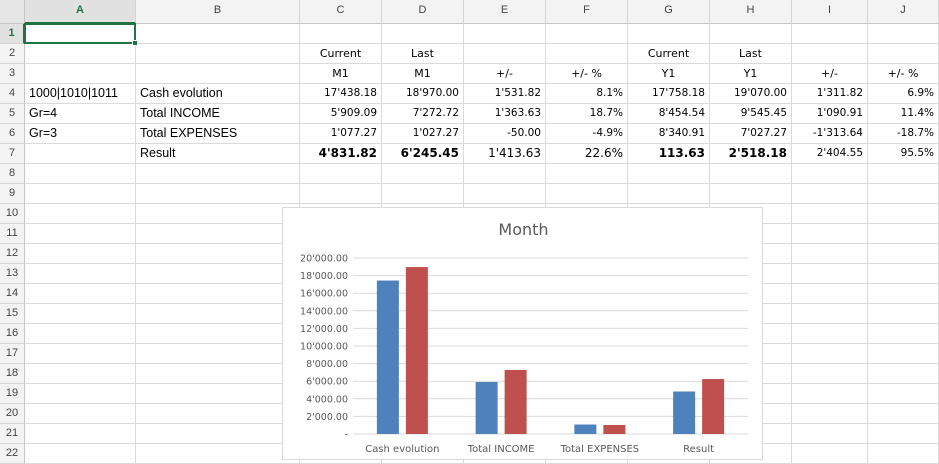 This screenshot has width=939, height=464. Describe the element at coordinates (80, 414) in the screenshot. I see `cell-a20` at that location.